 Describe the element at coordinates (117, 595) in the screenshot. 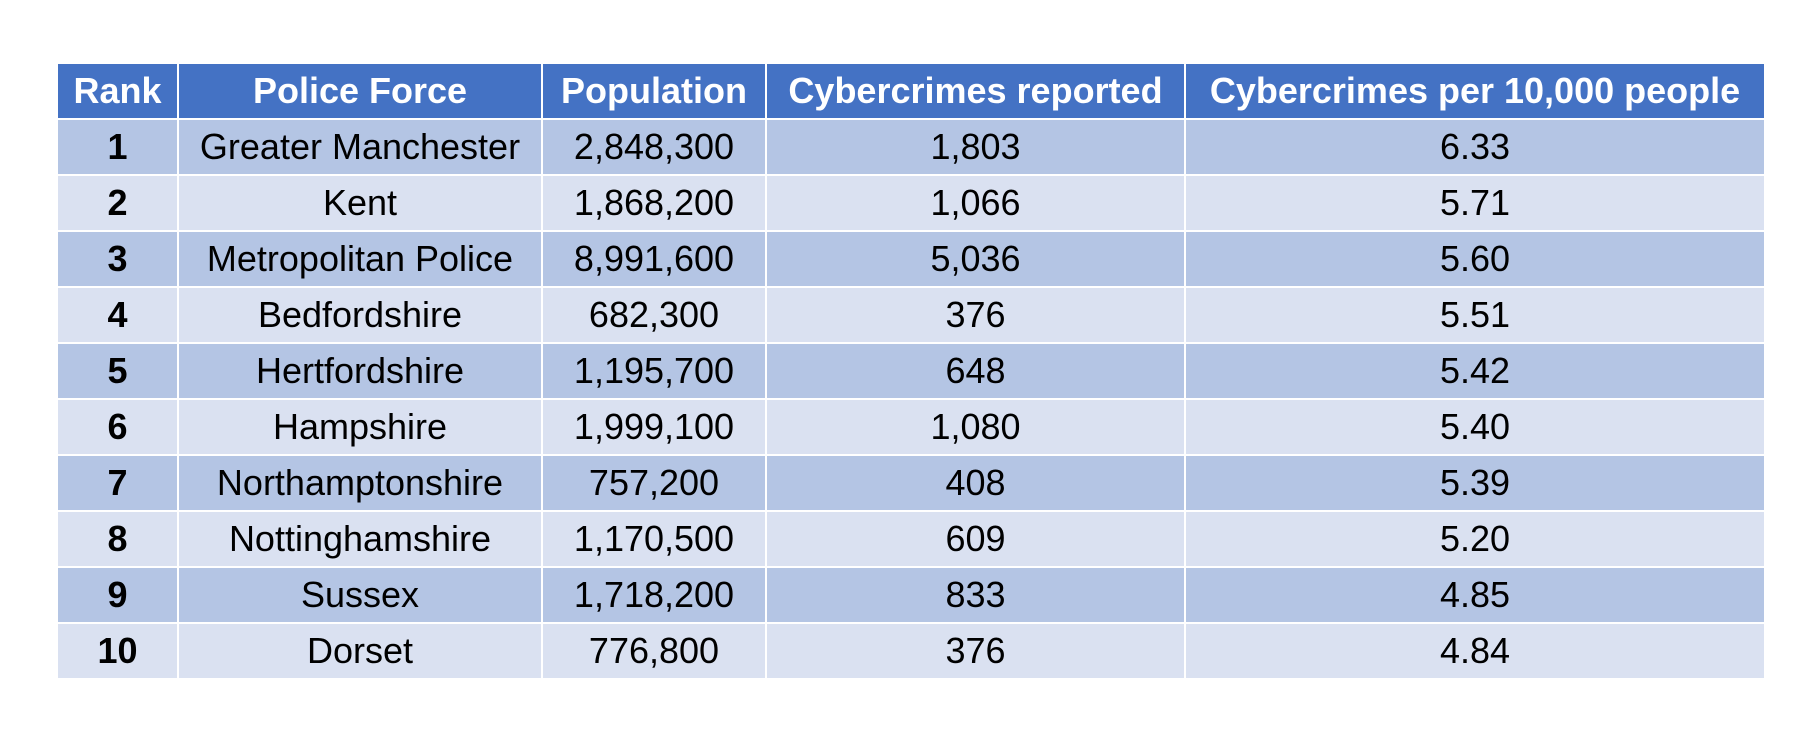

I see `cell-rank: 9` at that location.